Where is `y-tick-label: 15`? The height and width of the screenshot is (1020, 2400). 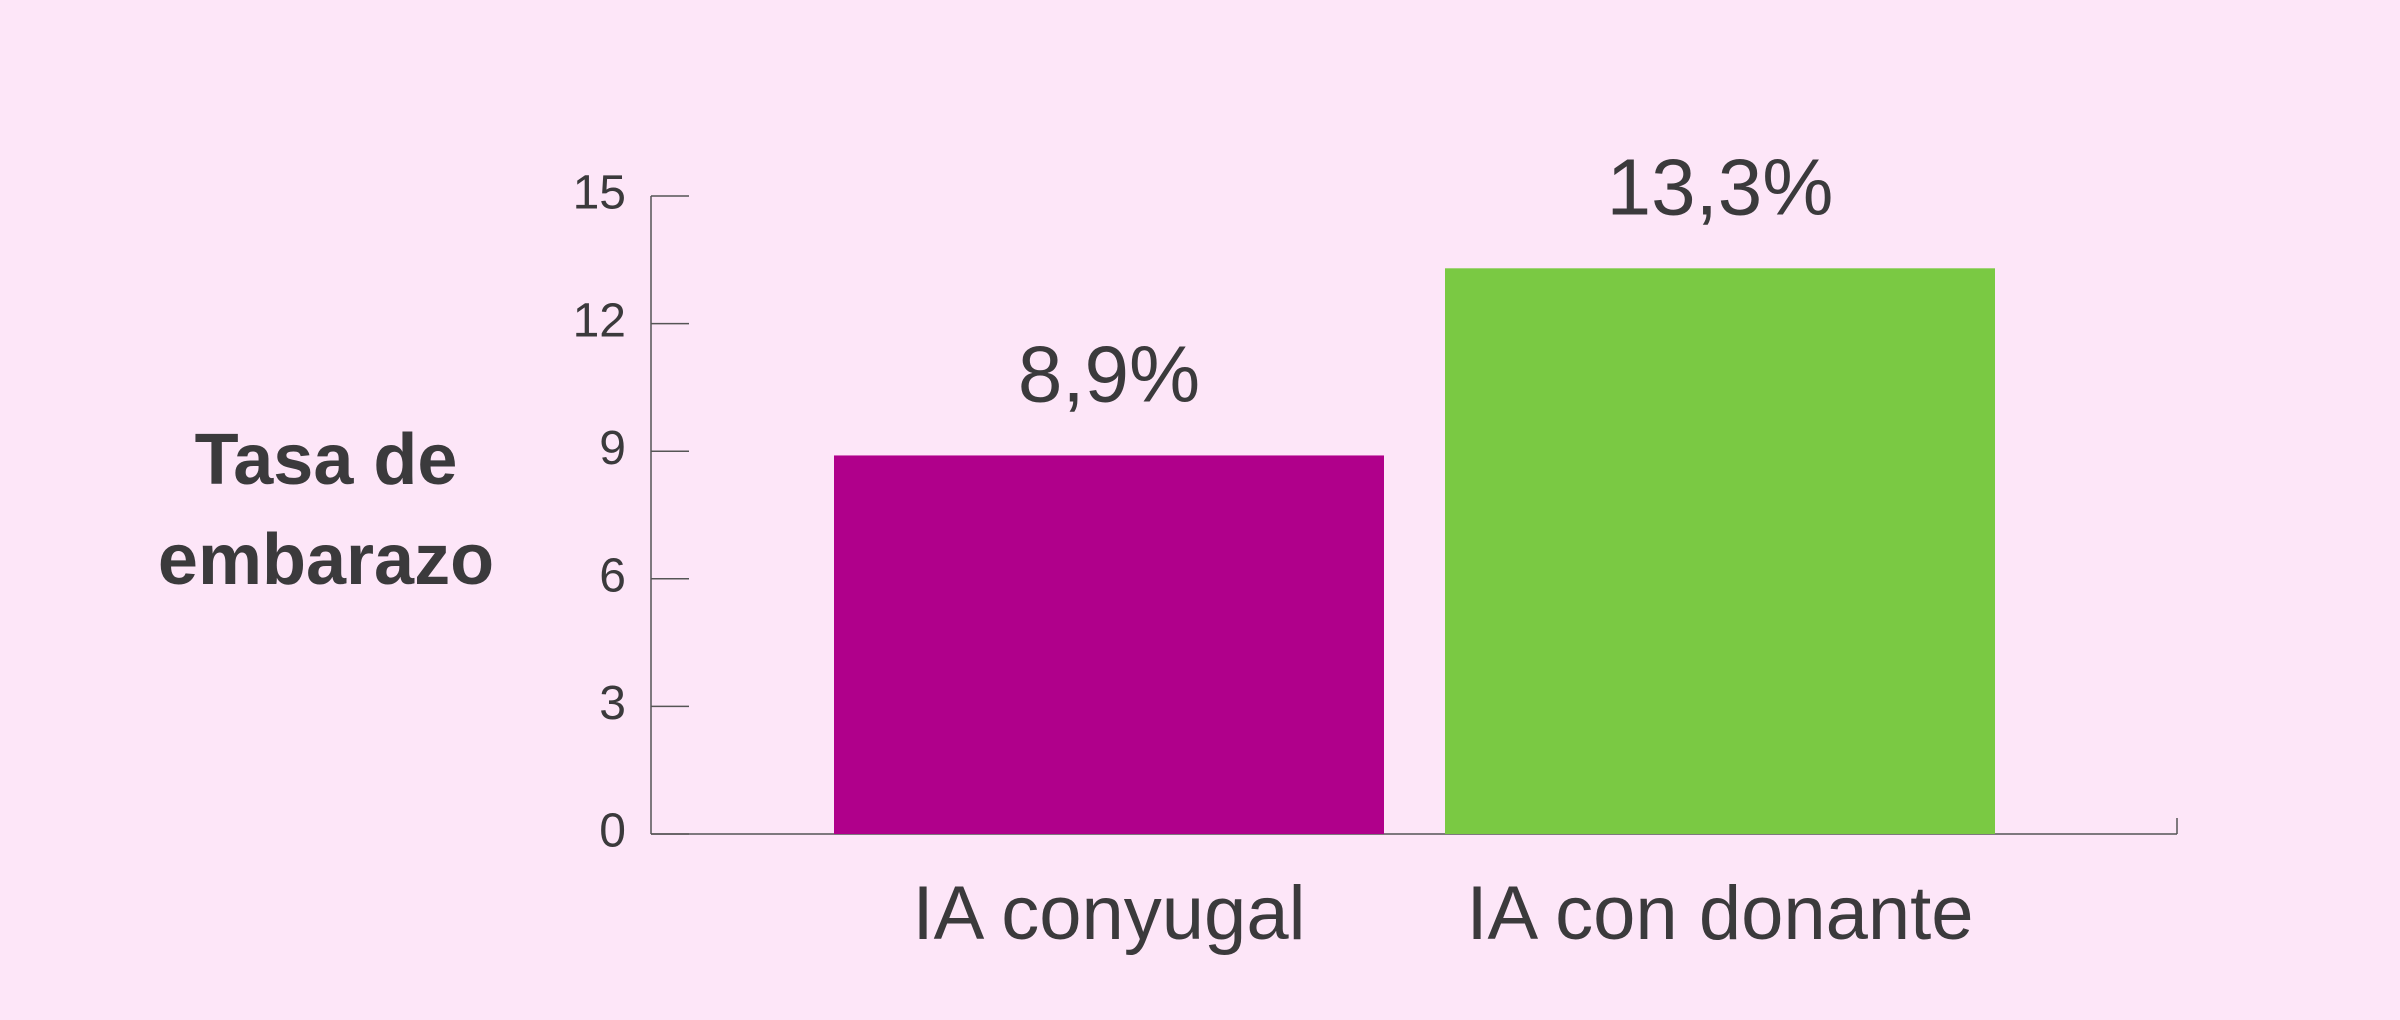 y-tick-label: 15 is located at coordinates (599, 193).